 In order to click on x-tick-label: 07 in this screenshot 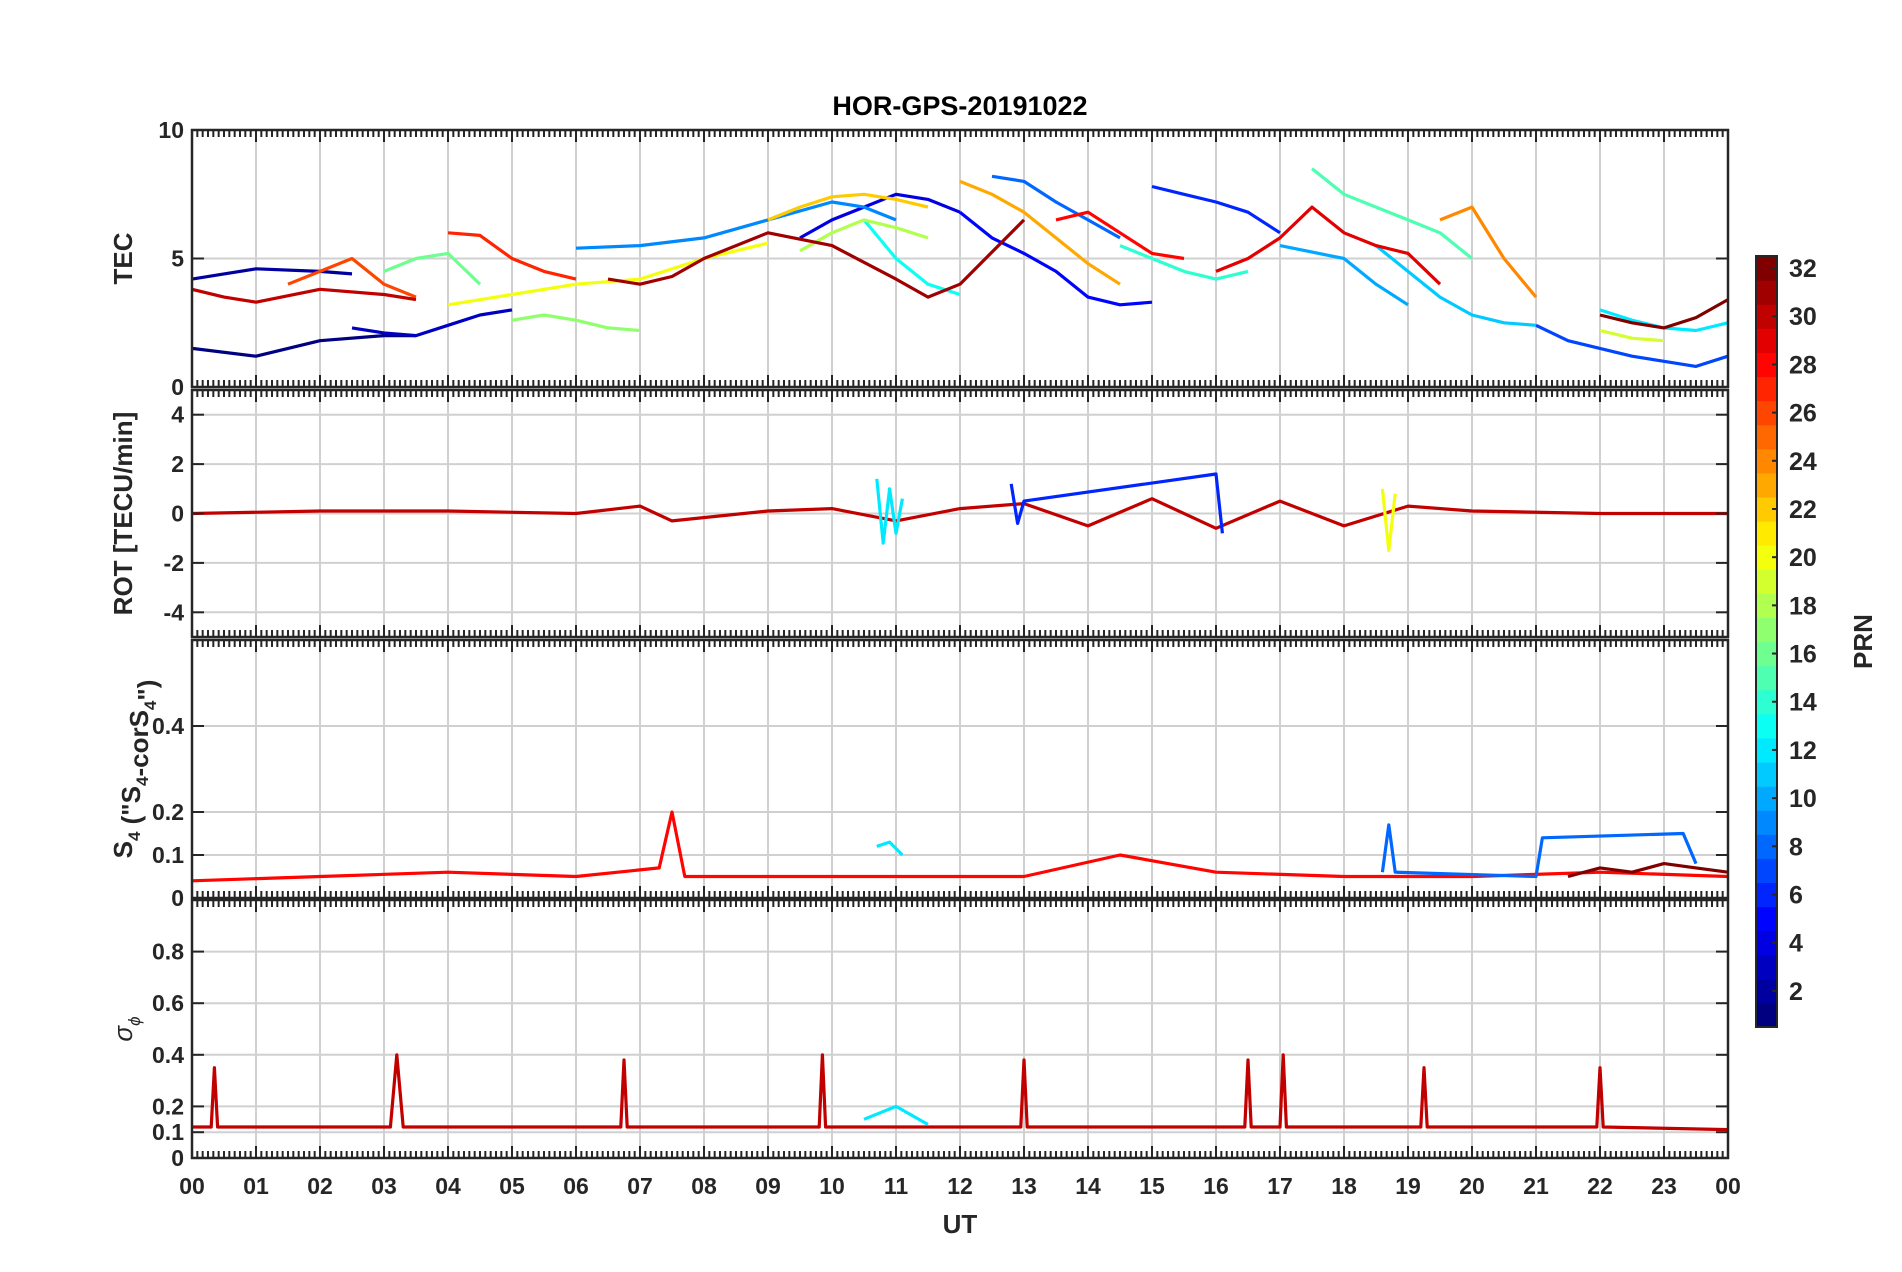, I will do `click(640, 1186)`.